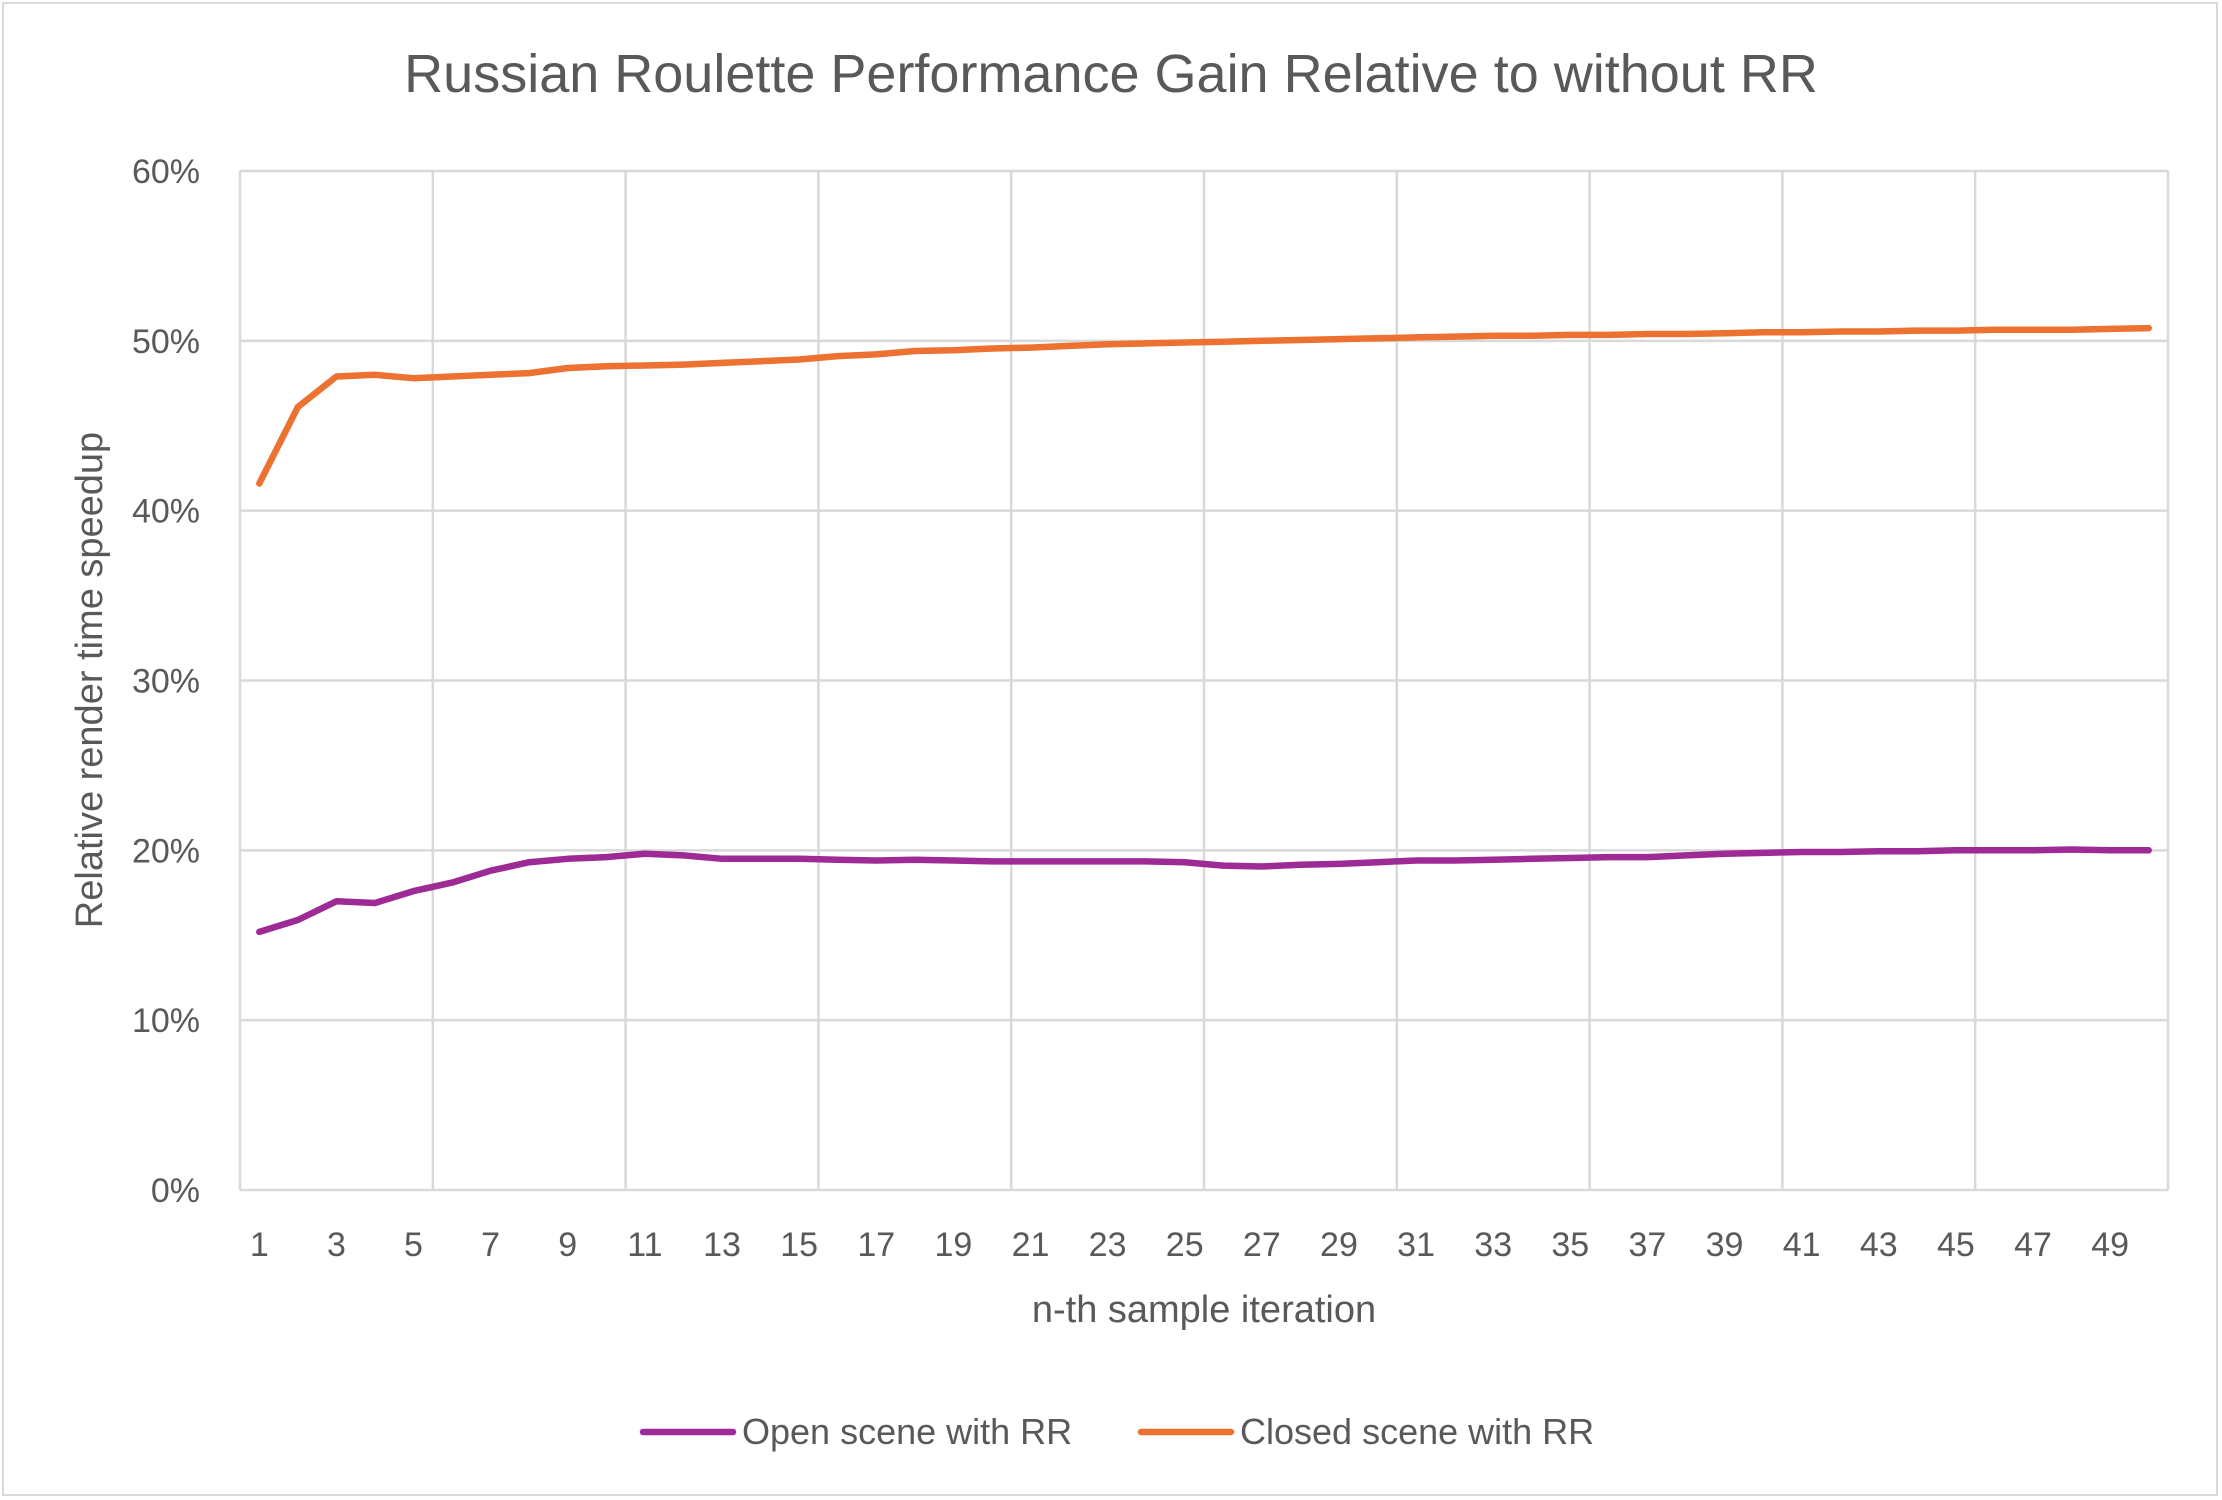 This screenshot has height=1500, width=2222. I want to click on y-tick-label: 40%, so click(166, 512).